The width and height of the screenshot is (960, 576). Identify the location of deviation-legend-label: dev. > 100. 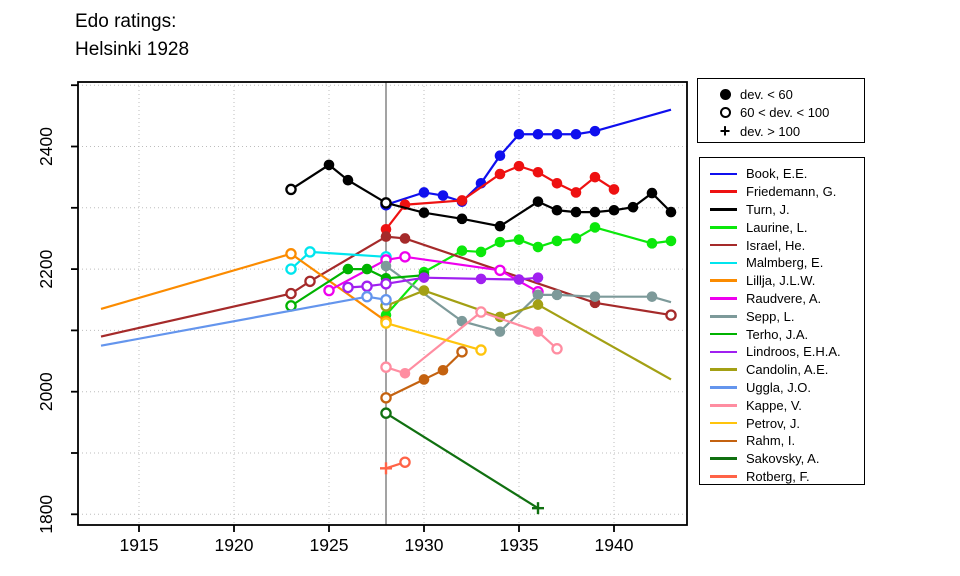
(770, 131).